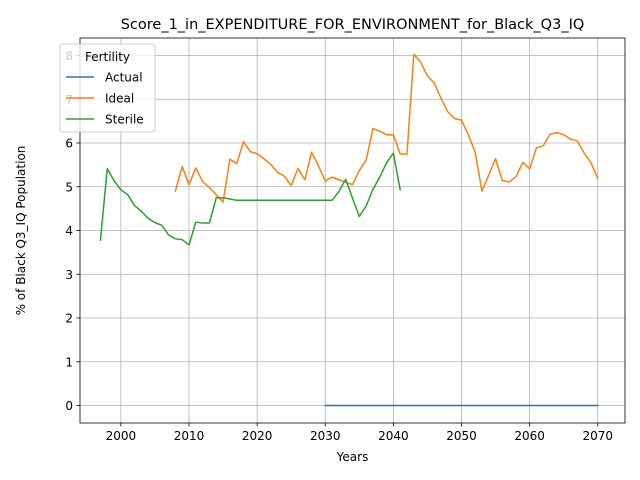 This screenshot has height=480, width=640. What do you see at coordinates (121, 436) in the screenshot?
I see `x-tick-label: 2000` at bounding box center [121, 436].